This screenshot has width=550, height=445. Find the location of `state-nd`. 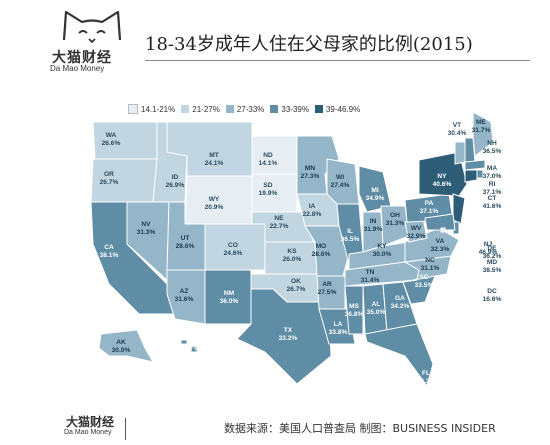

state-nd is located at coordinates (274, 155).